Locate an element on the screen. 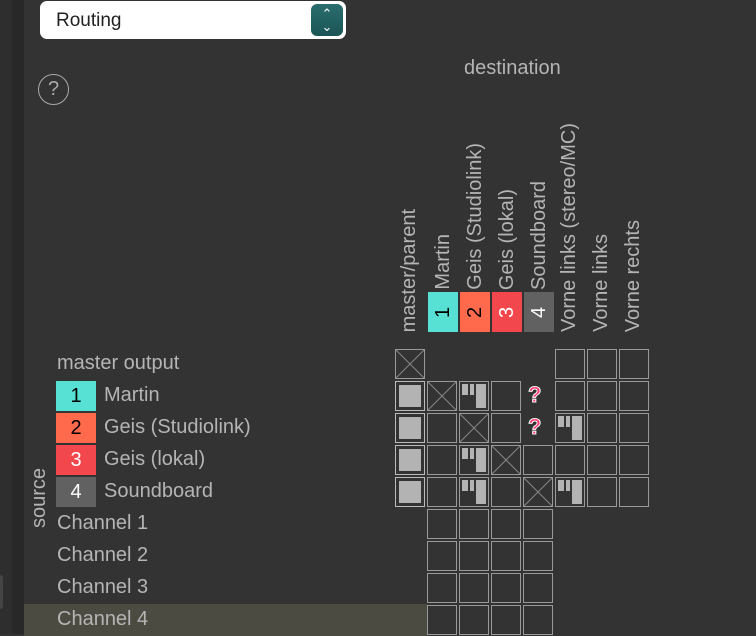  source-label: Geis (Studiolink) is located at coordinates (177, 427).